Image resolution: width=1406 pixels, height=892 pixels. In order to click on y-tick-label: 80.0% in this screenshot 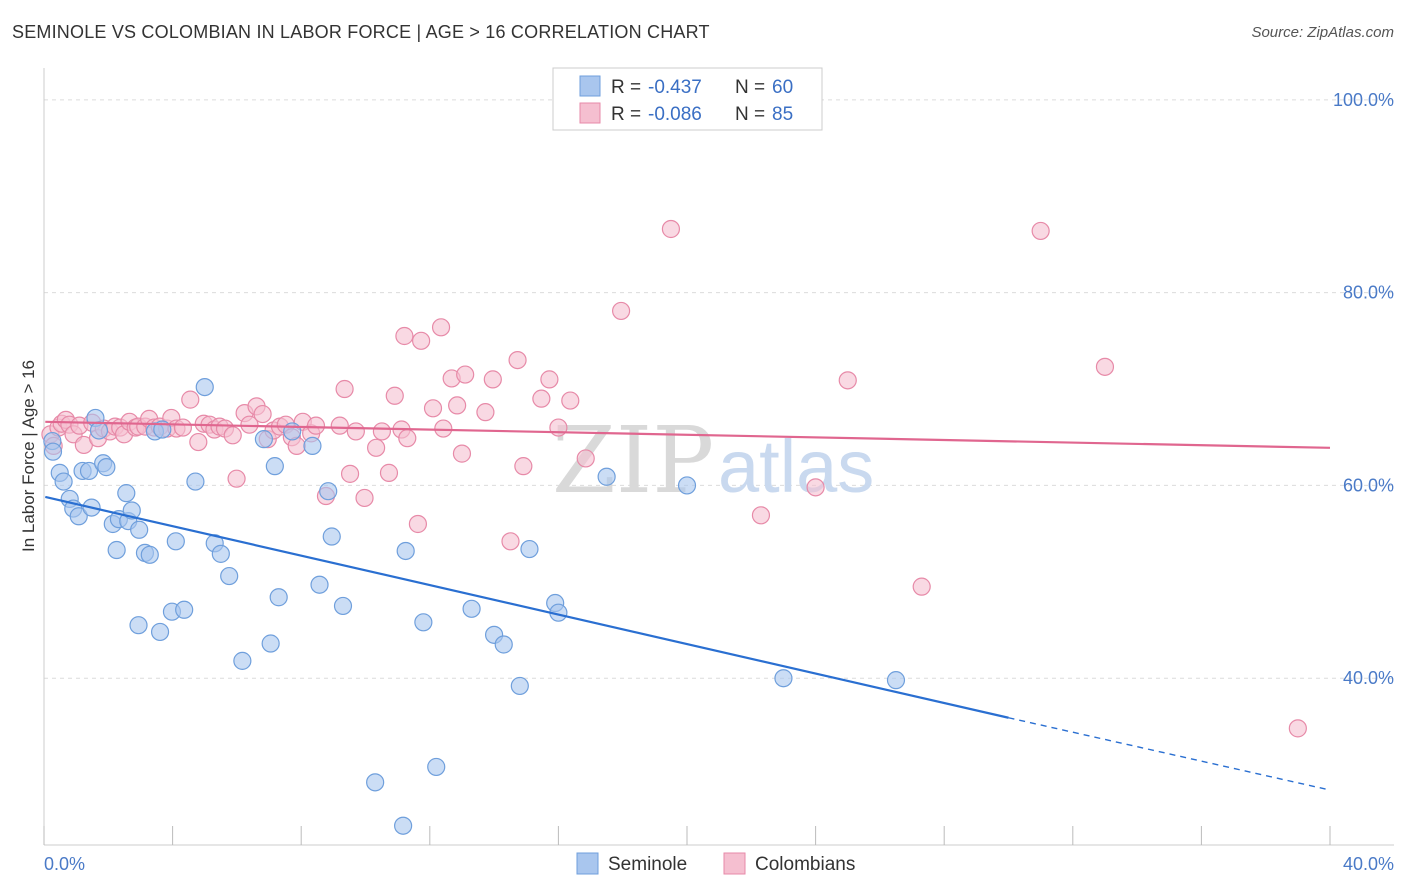, I will do `click(1368, 293)`.